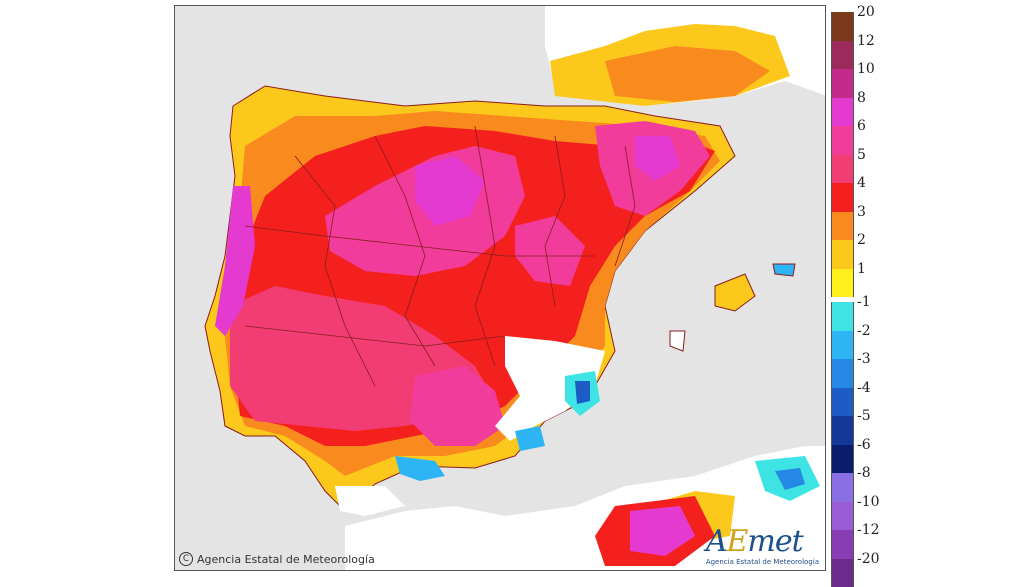  I want to click on legend-label-positive-1: 12, so click(866, 41).